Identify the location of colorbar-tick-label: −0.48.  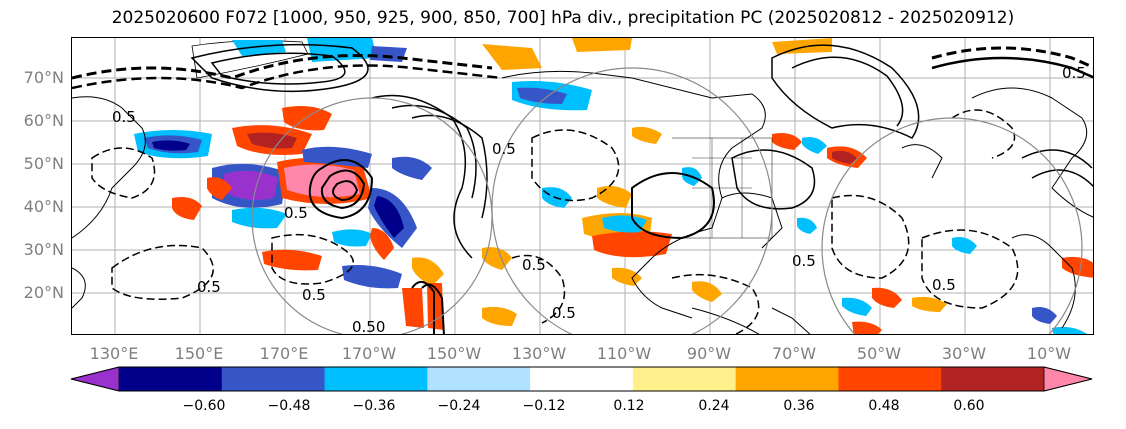
(289, 406).